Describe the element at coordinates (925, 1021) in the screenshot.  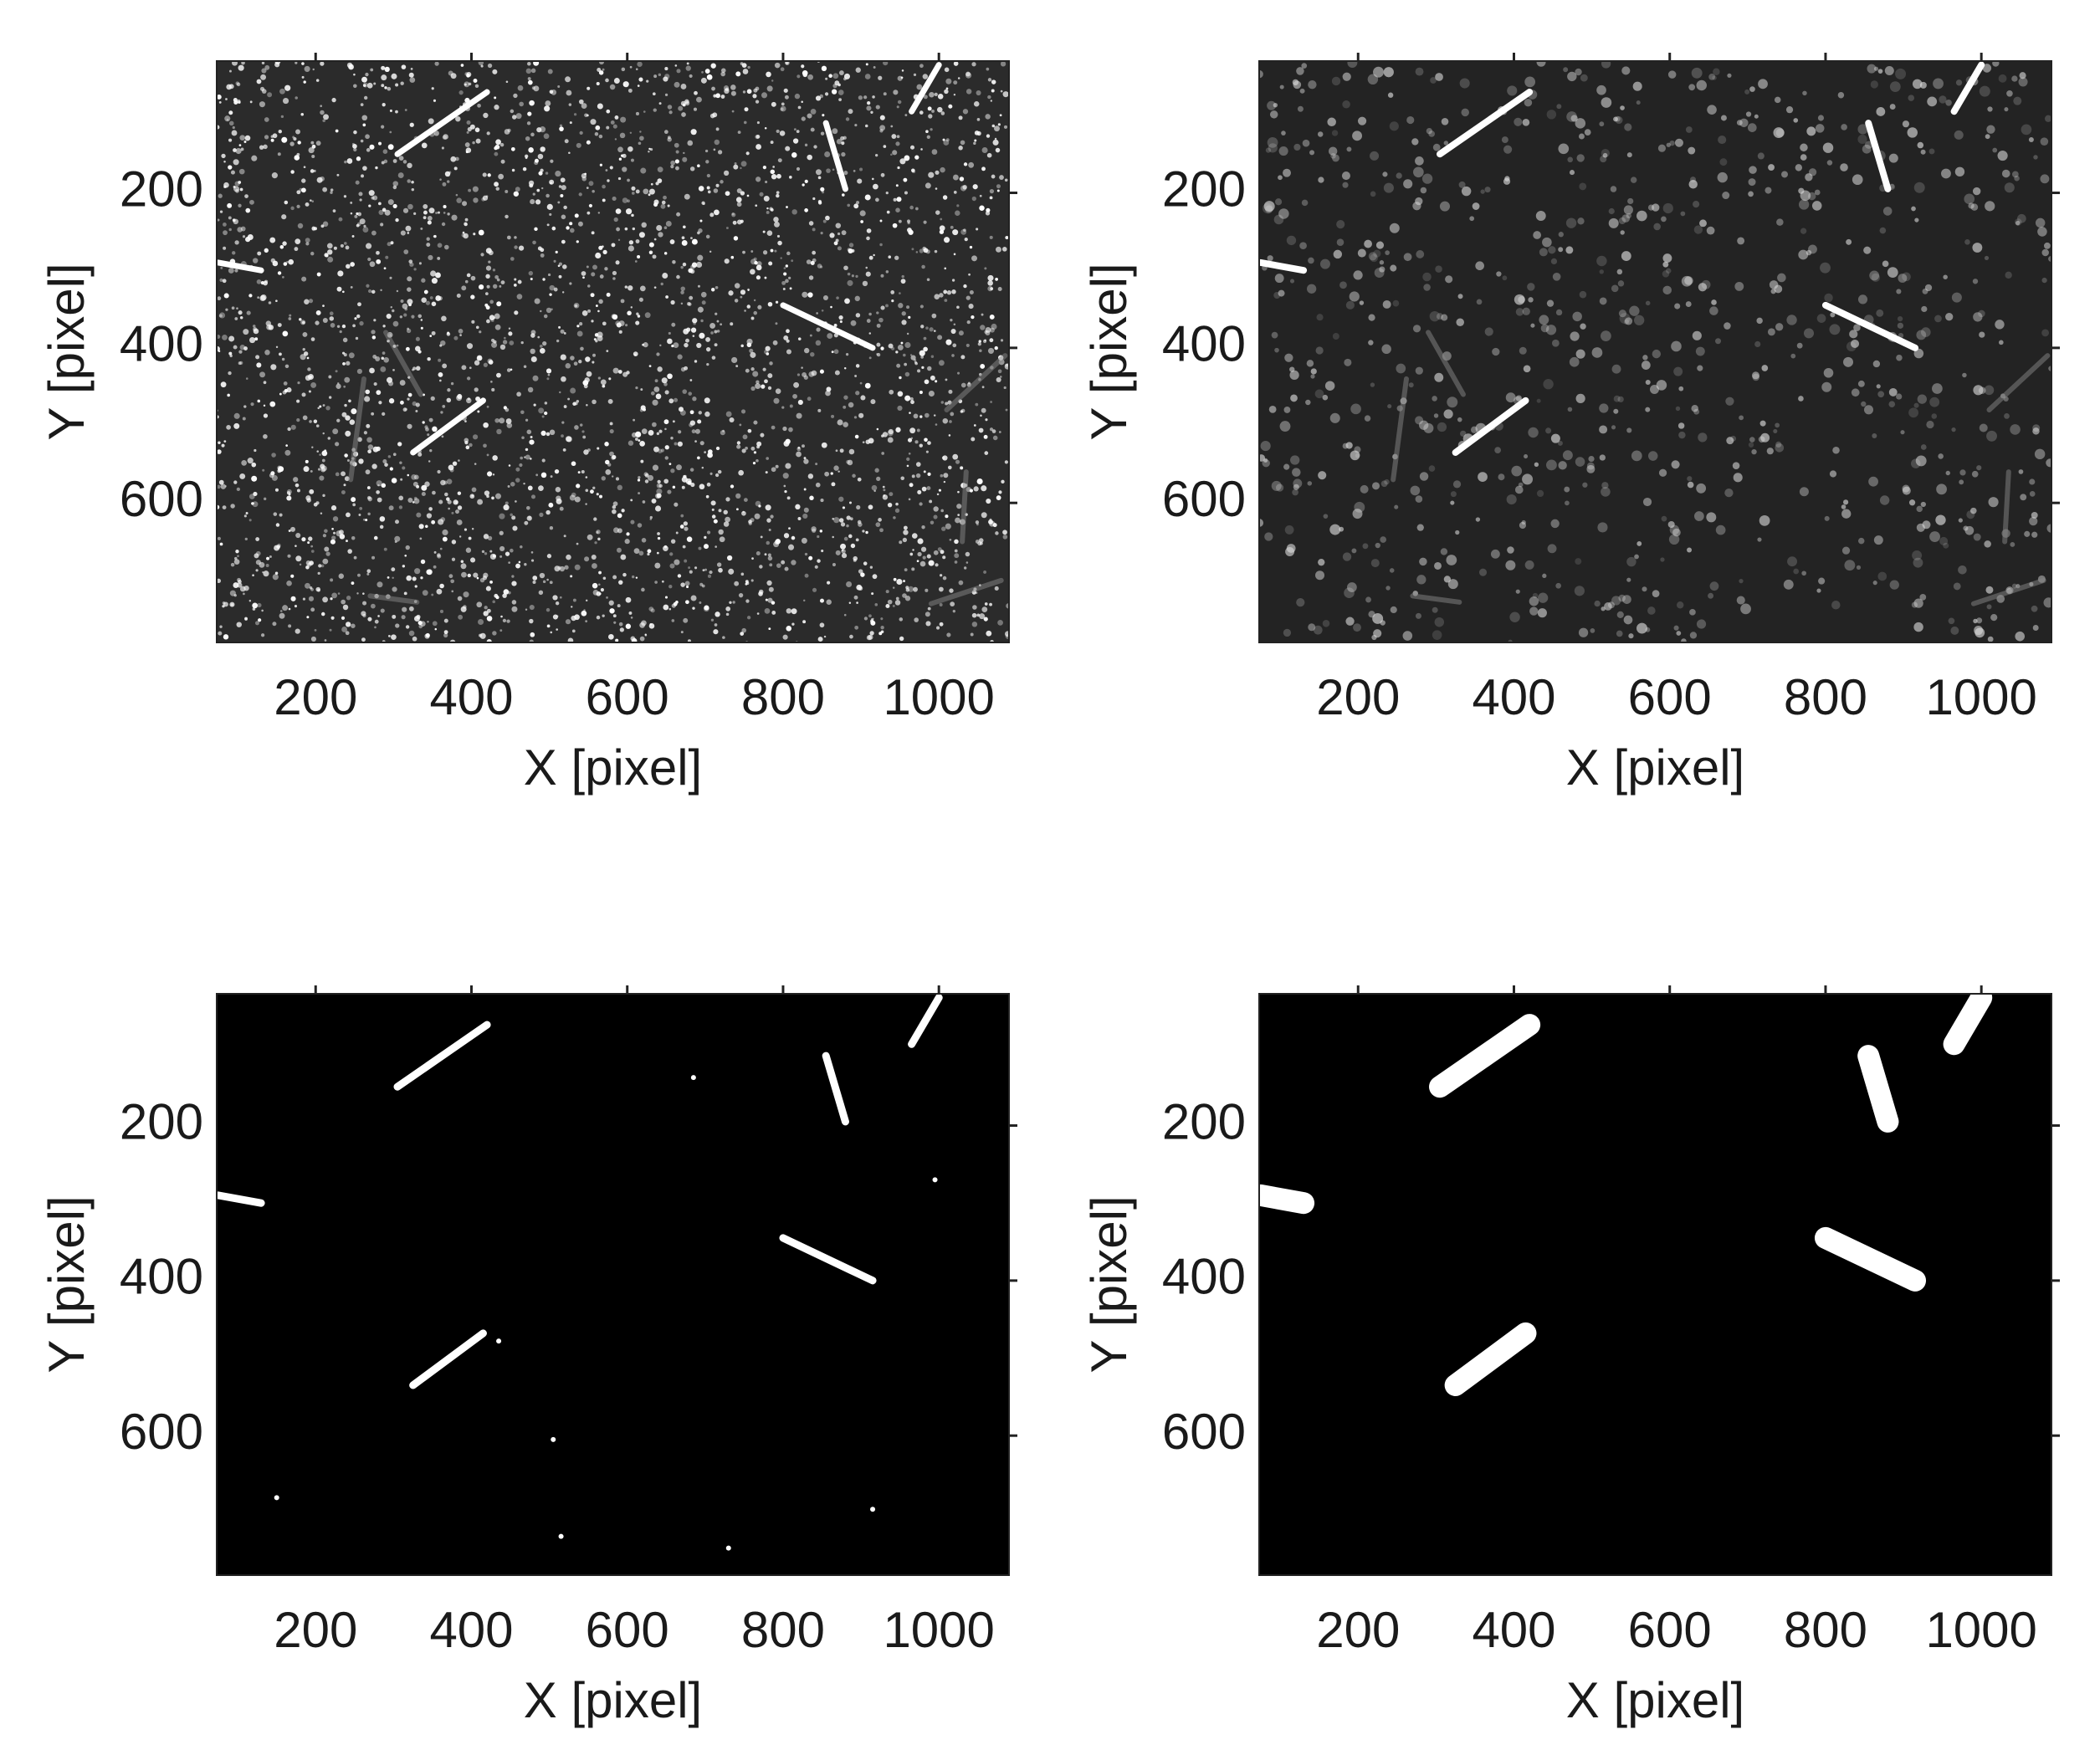
I see `streak` at that location.